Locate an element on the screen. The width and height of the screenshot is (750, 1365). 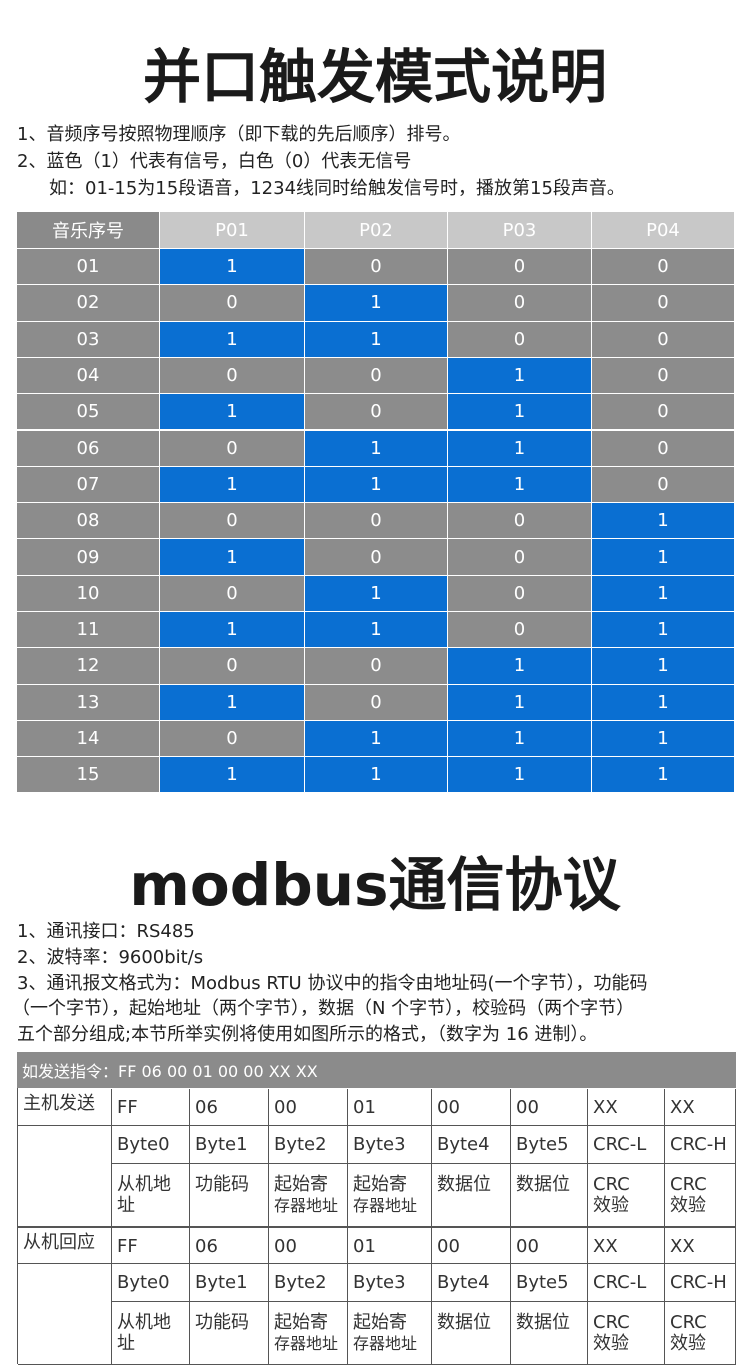
desc-line: CRC is located at coordinates (688, 1184).